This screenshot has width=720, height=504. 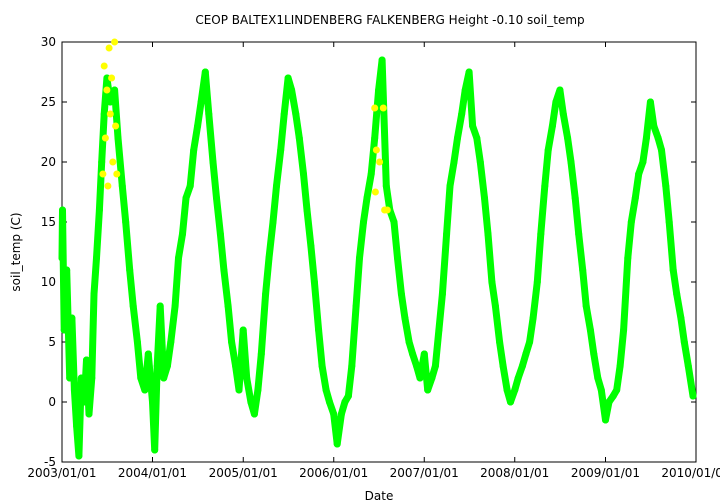 What do you see at coordinates (48, 162) in the screenshot?
I see `y-tick-label: 20` at bounding box center [48, 162].